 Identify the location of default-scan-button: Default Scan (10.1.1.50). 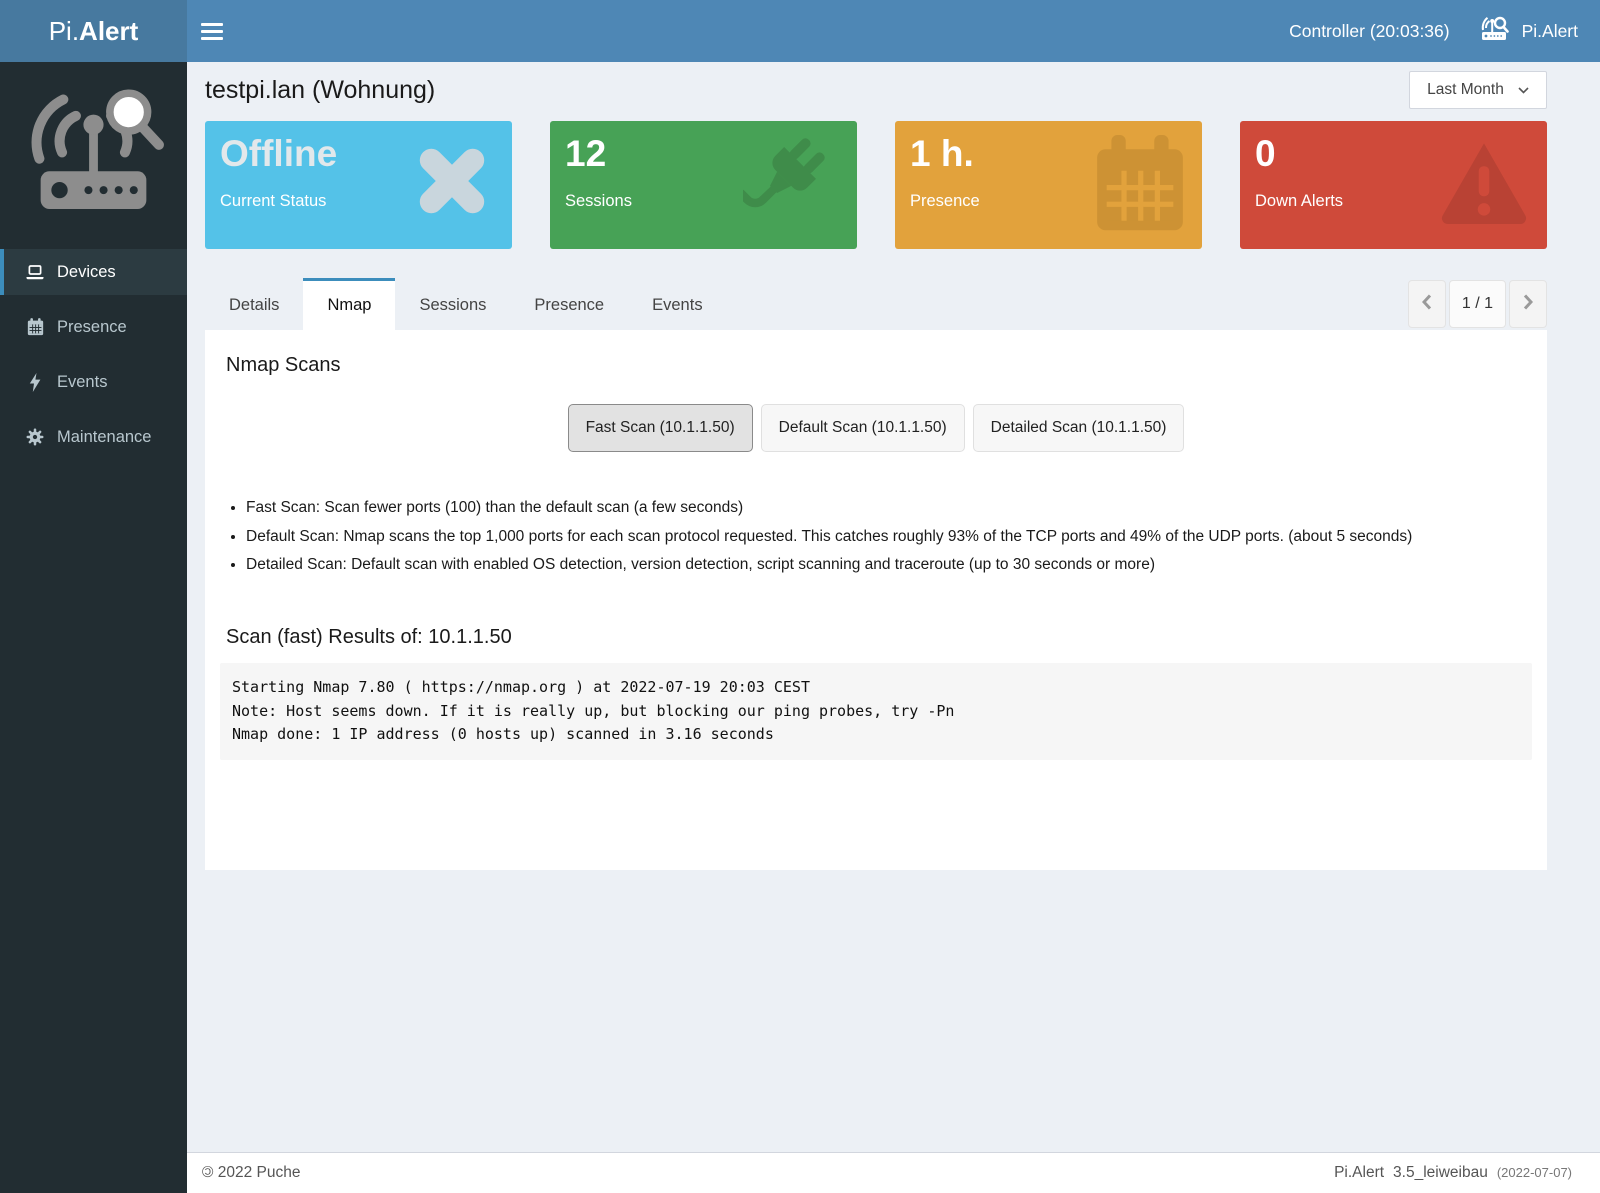
(862, 428).